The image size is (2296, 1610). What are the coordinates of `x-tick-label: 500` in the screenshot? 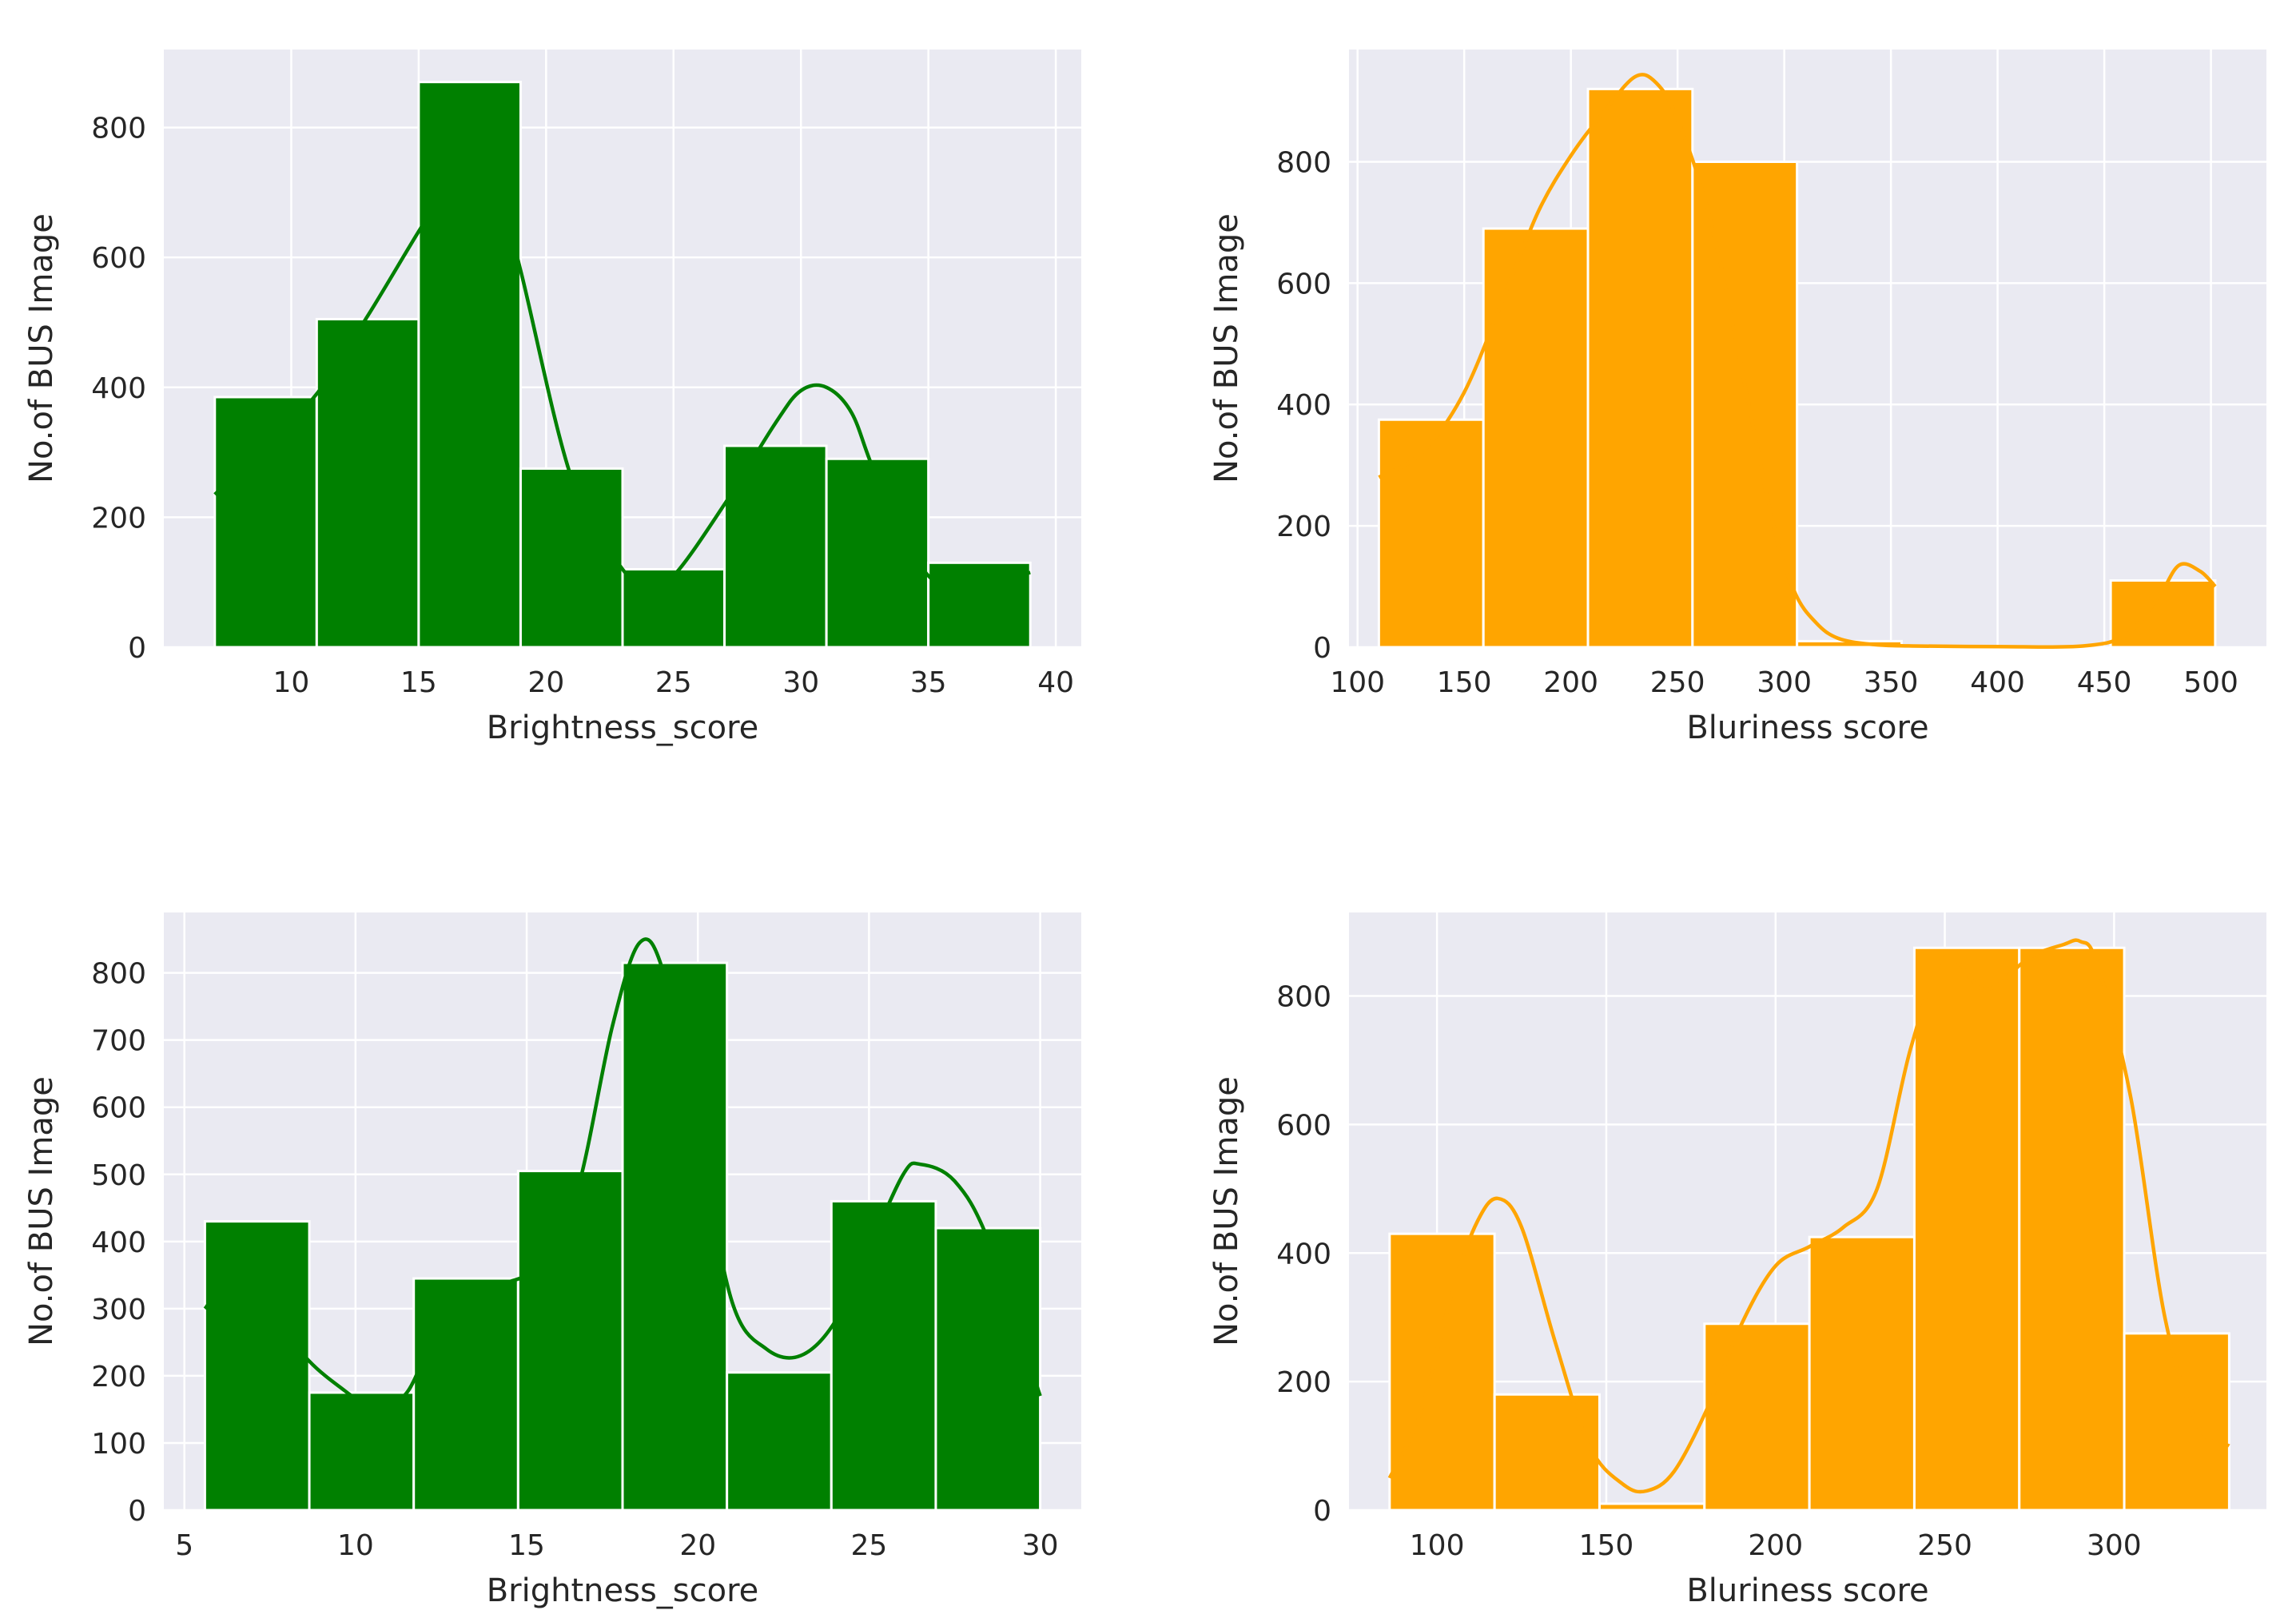 It's located at (2210, 682).